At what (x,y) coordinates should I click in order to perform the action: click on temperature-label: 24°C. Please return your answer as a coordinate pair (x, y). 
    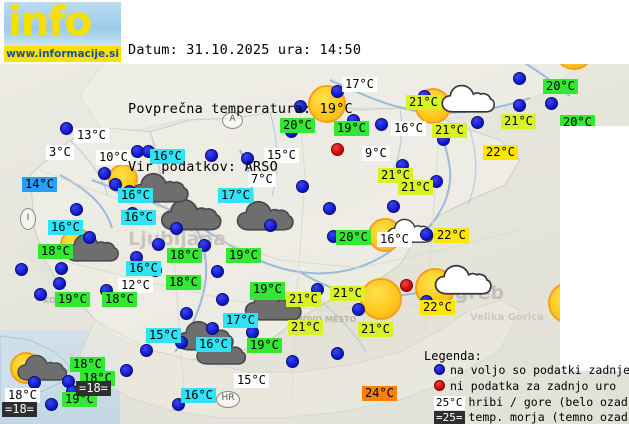
    Looking at the image, I should click on (379, 393).